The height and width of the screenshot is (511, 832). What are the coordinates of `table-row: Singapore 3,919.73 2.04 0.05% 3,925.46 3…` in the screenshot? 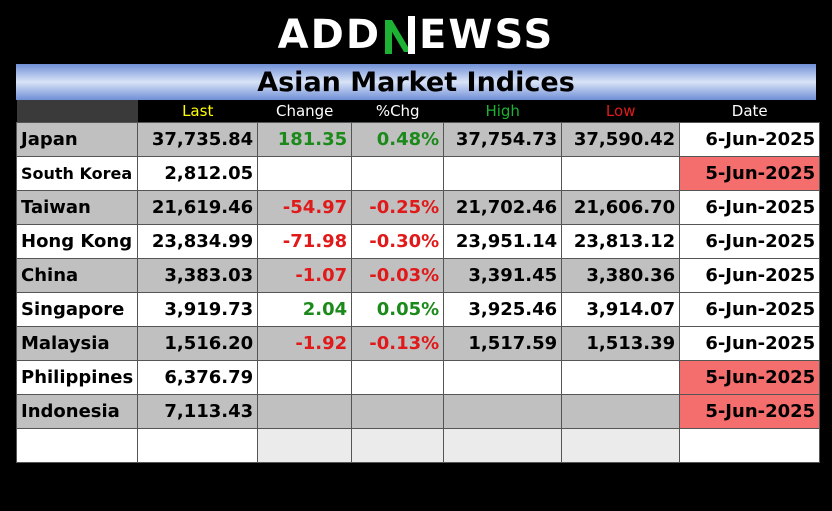 It's located at (418, 309).